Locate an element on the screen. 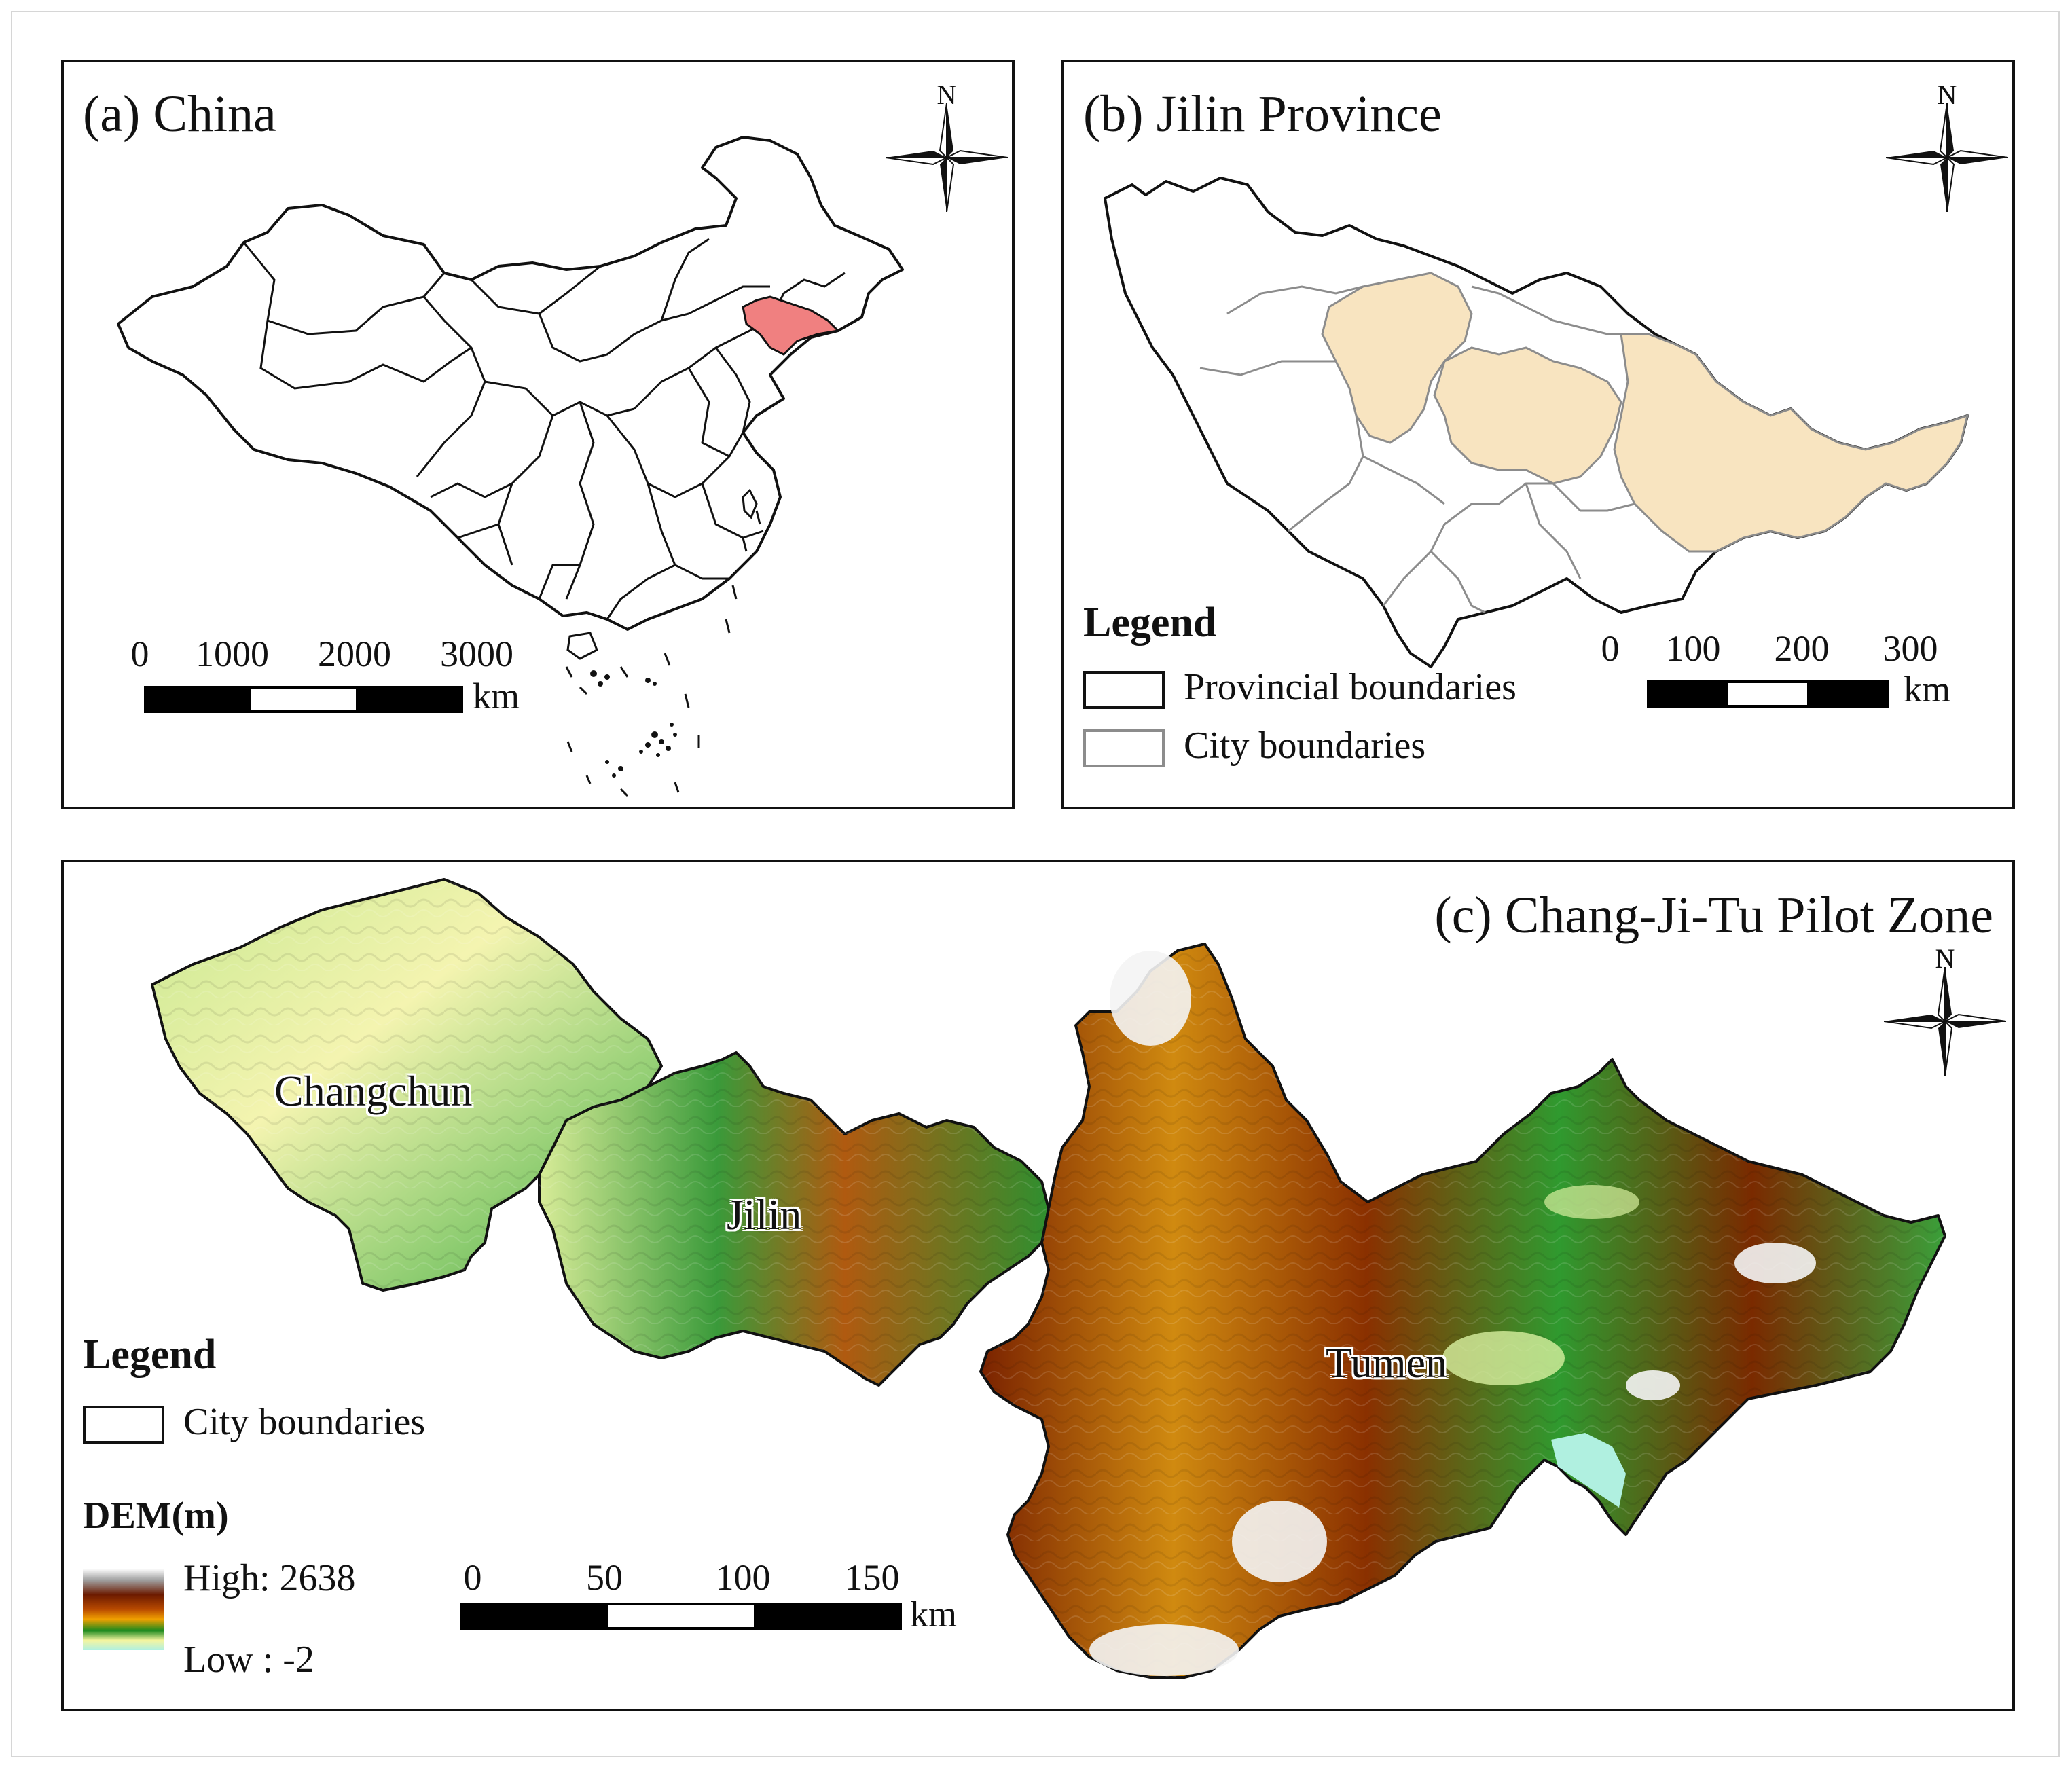 The width and height of the screenshot is (2072, 1771). islands is located at coordinates (633, 724).